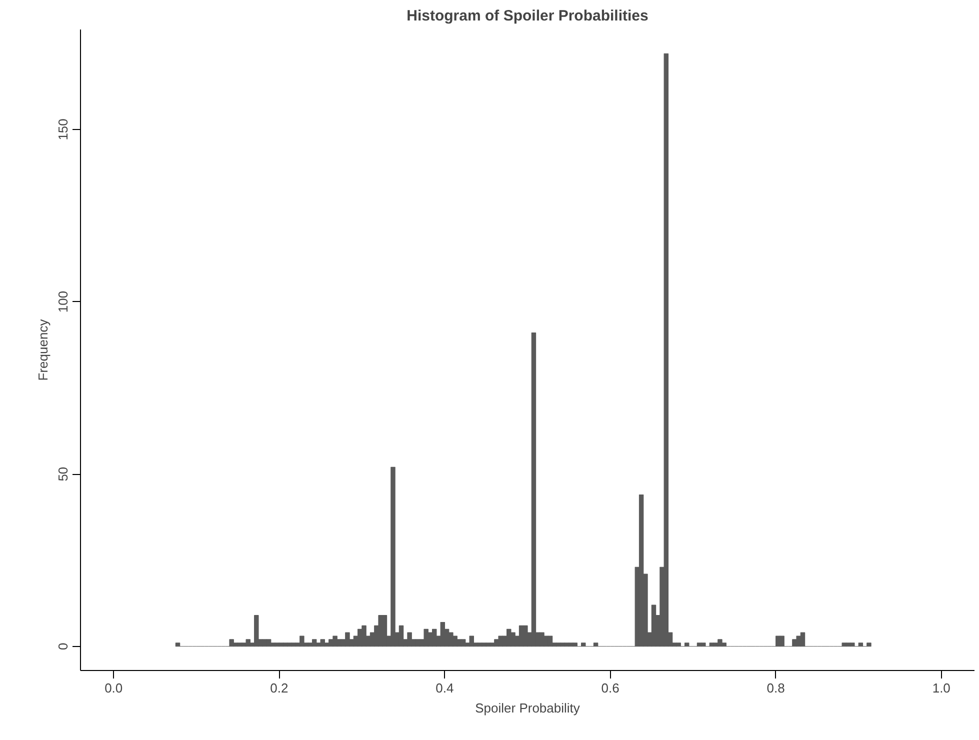 The width and height of the screenshot is (979, 740). Describe the element at coordinates (527, 708) in the screenshot. I see `x-axis-title: Spoiler Probability` at that location.